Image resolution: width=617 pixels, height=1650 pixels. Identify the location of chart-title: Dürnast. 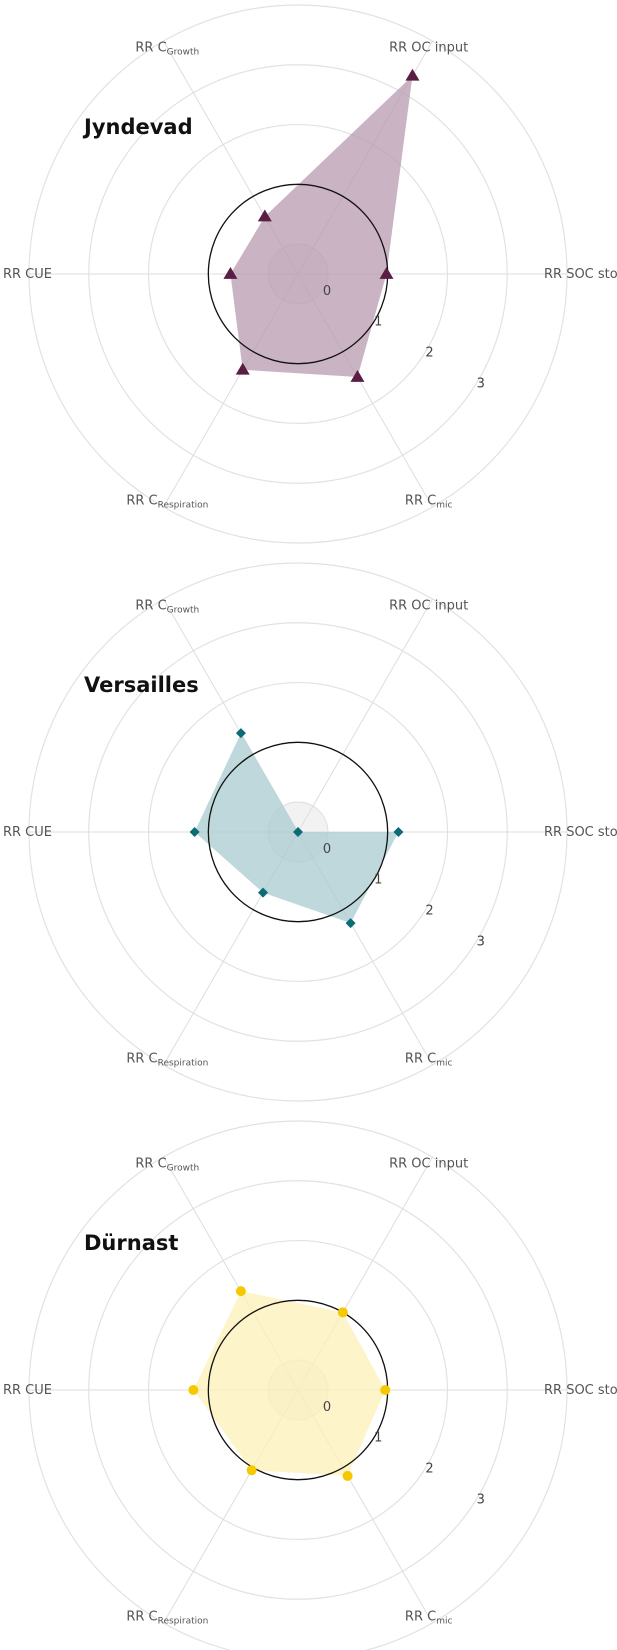
(131, 1243).